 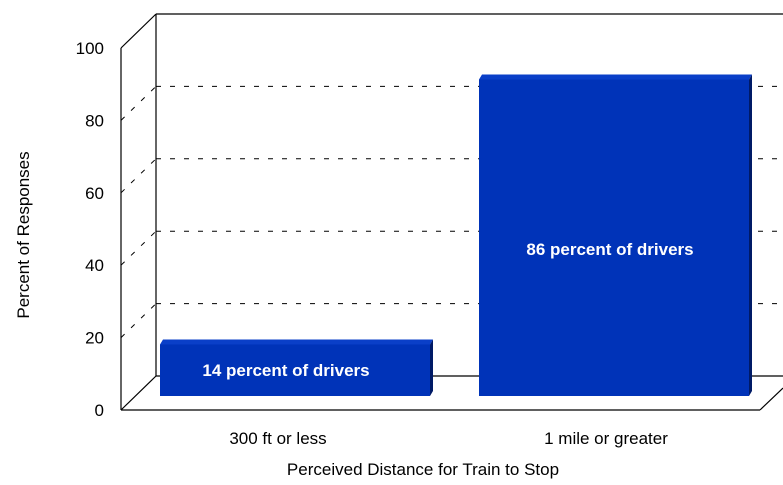 I want to click on floor-left-diagonal, so click(x=138, y=393).